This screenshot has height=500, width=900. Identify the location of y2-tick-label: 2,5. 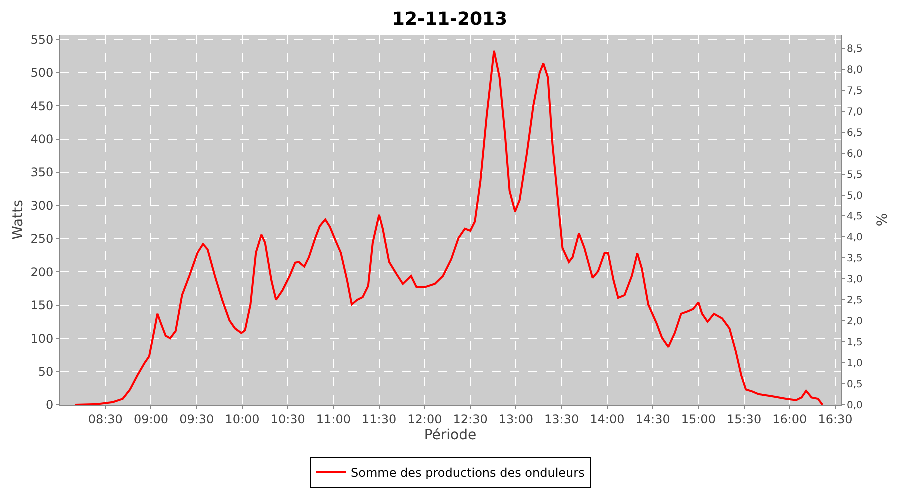
(855, 301).